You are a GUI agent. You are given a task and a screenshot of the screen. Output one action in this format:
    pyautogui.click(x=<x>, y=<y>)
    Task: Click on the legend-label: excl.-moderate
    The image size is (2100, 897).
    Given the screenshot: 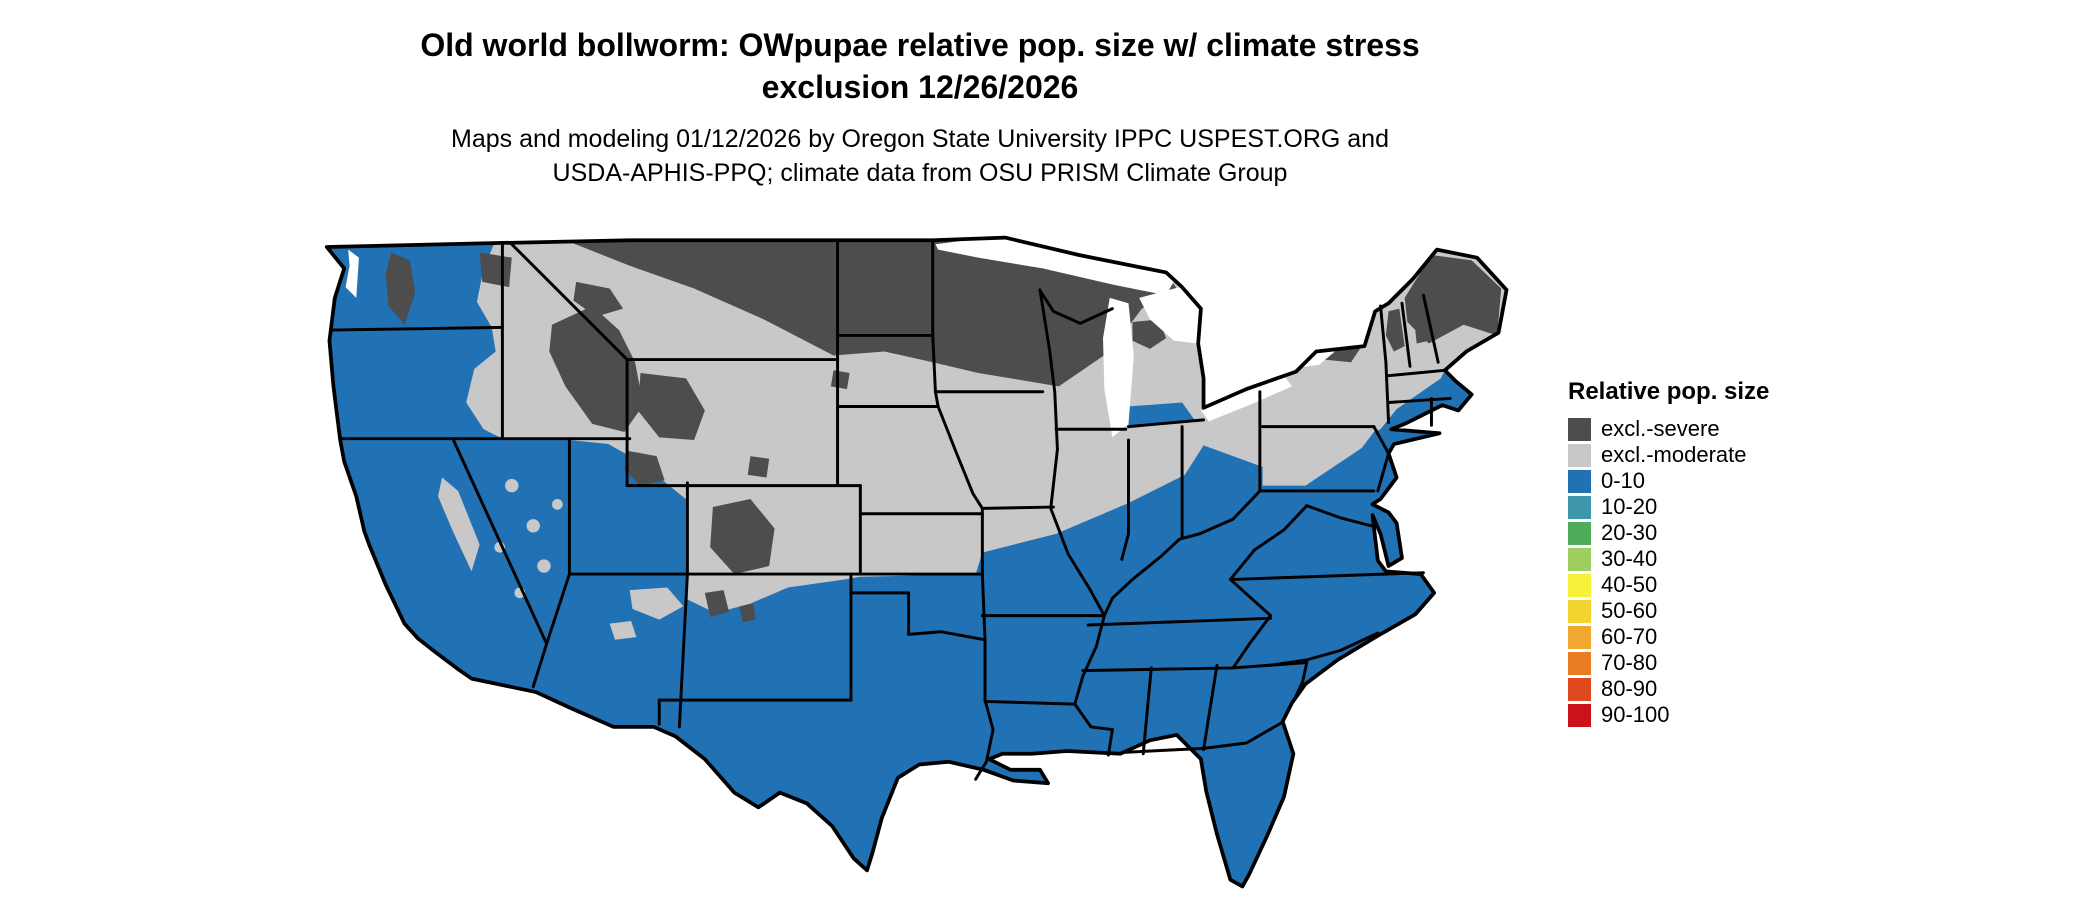 What is the action you would take?
    pyautogui.click(x=1674, y=454)
    